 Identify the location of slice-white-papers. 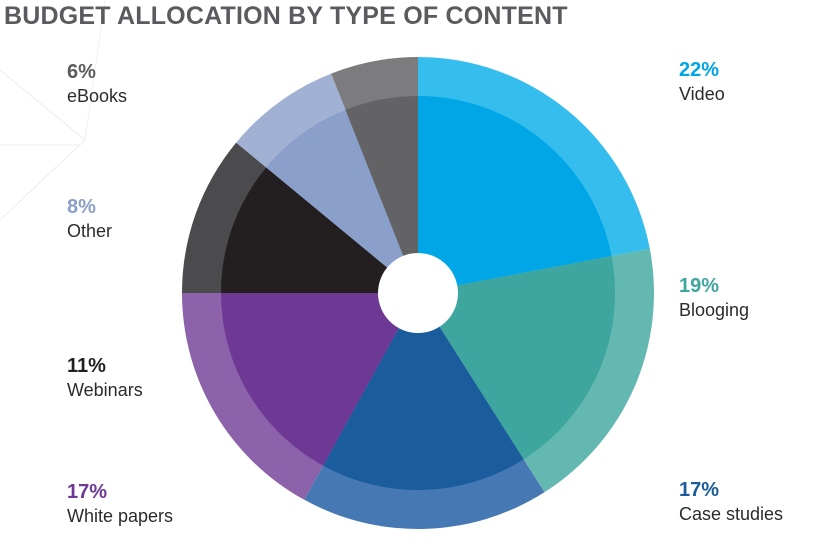
(319, 379).